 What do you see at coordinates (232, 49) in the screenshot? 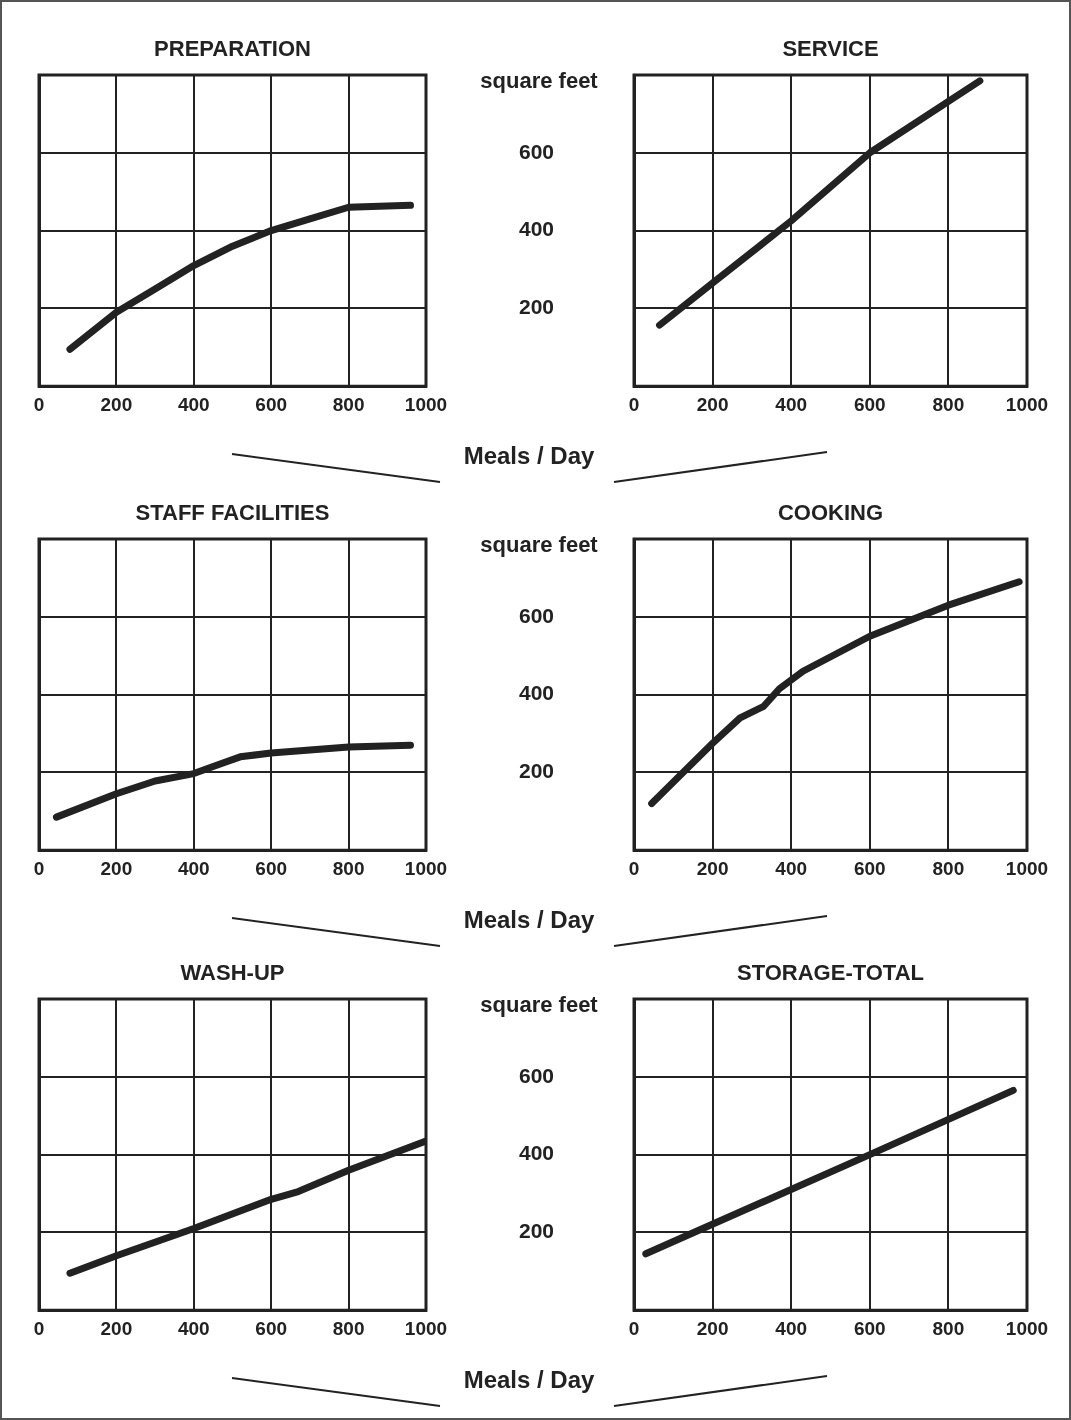
I see `chart-title: PREPARATION` at bounding box center [232, 49].